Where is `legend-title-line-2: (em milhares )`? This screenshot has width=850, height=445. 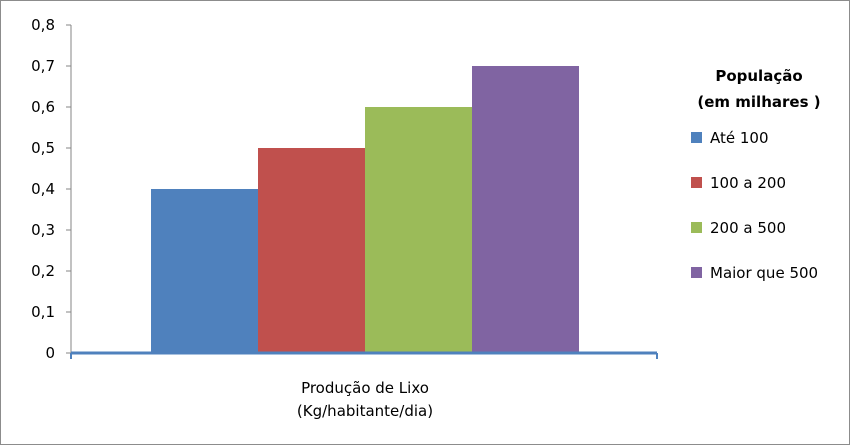 legend-title-line-2: (em milhares ) is located at coordinates (758, 102).